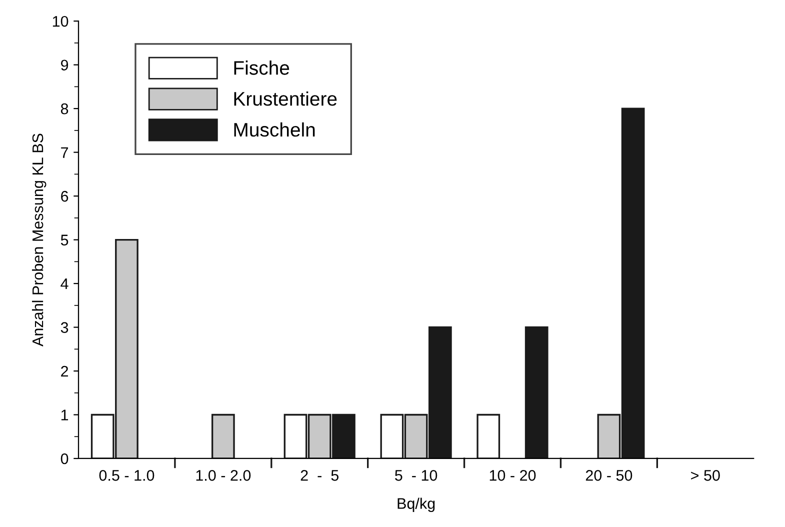 This screenshot has width=785, height=527. Describe the element at coordinates (64, 196) in the screenshot. I see `y-tick-label: 6` at that location.